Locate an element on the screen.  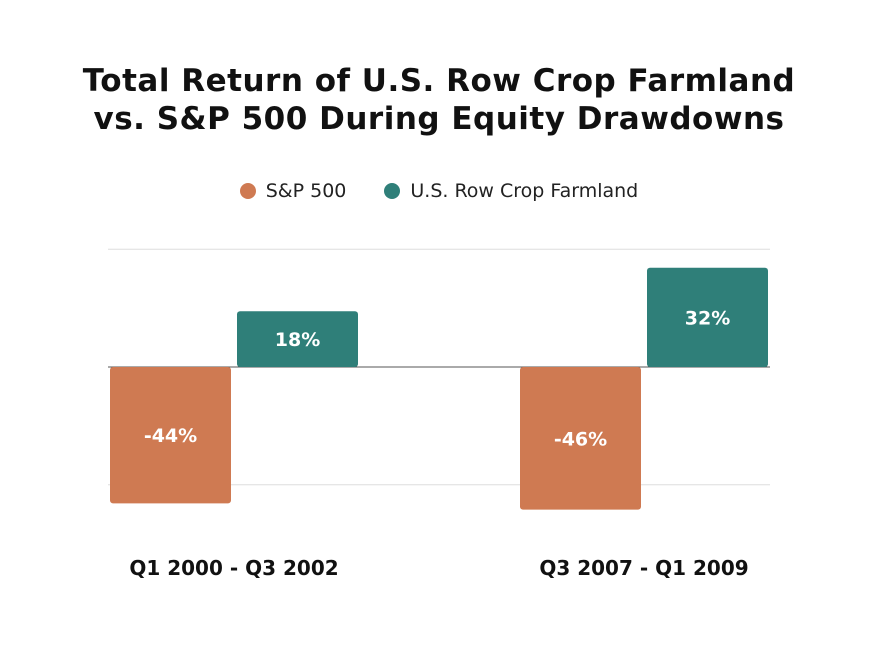
legend-item-sp500: S&P 500 is located at coordinates (293, 191).